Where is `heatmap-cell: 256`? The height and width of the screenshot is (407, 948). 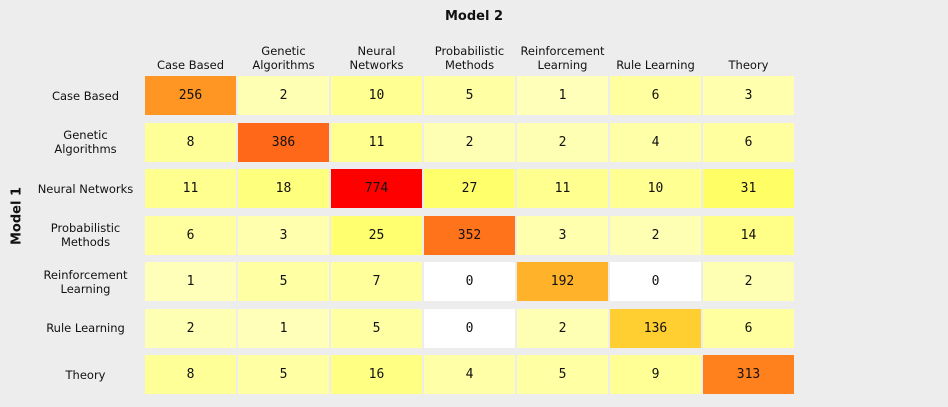
heatmap-cell: 256 is located at coordinates (190, 95).